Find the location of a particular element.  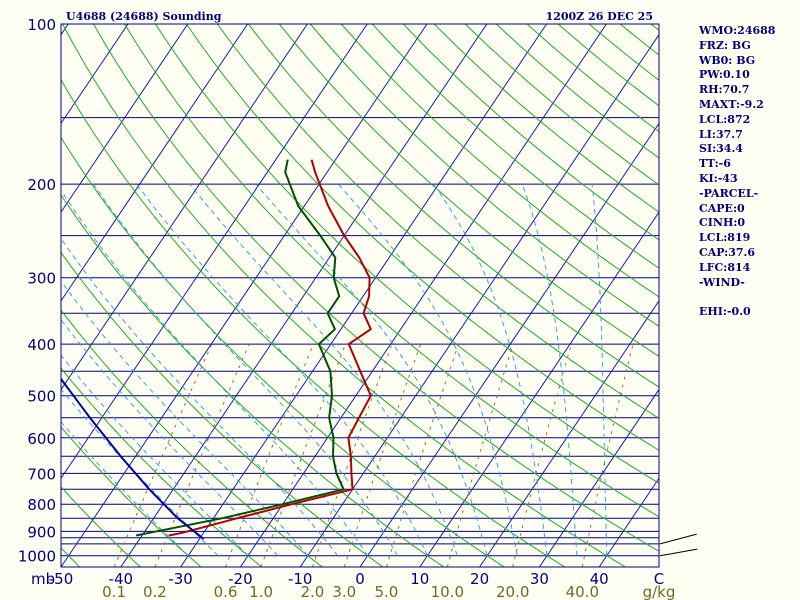

pressure-tick-label: 800 is located at coordinates (41, 505).